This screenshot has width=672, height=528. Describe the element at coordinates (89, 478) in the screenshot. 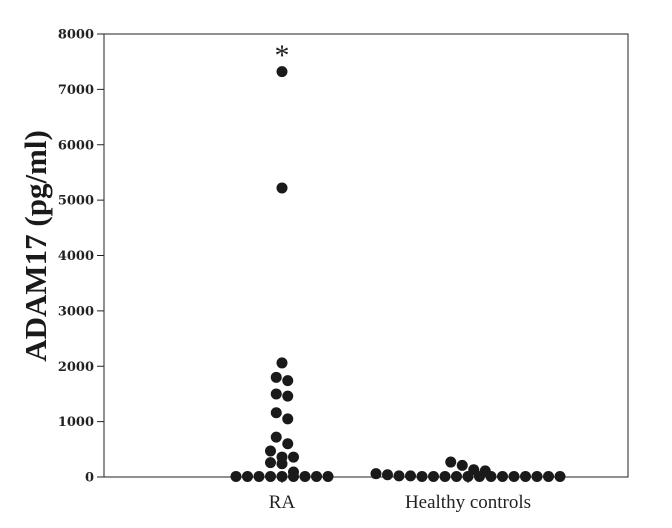

I see `y-tick-label: 0` at that location.